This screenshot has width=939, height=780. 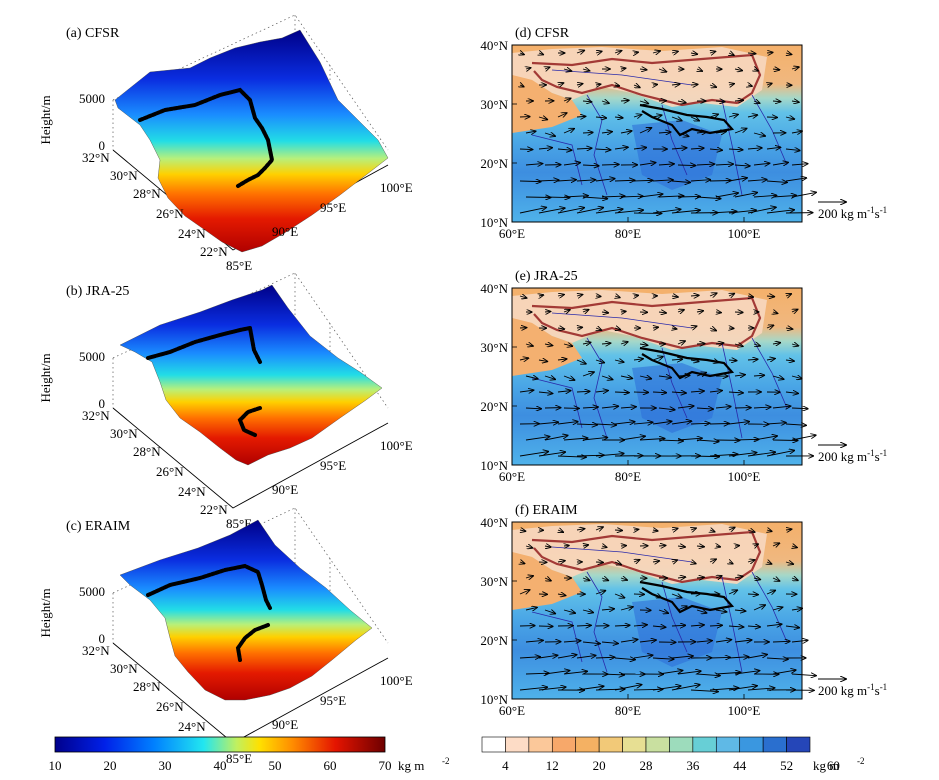 What do you see at coordinates (411, 765) in the screenshot?
I see `colorbar-unit: kg m` at bounding box center [411, 765].